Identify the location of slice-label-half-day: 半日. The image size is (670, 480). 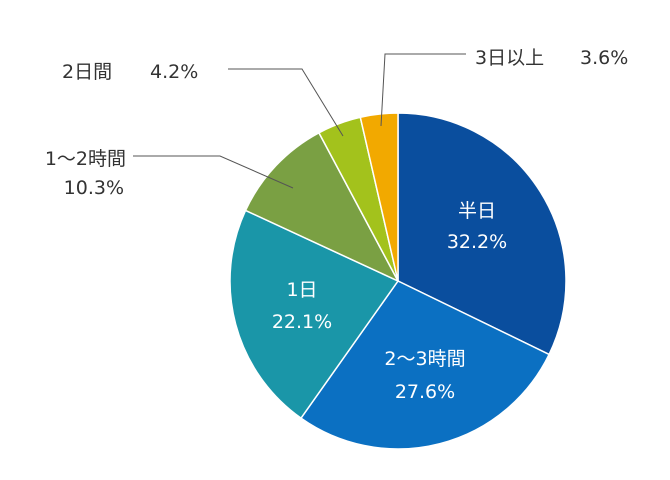
(477, 211).